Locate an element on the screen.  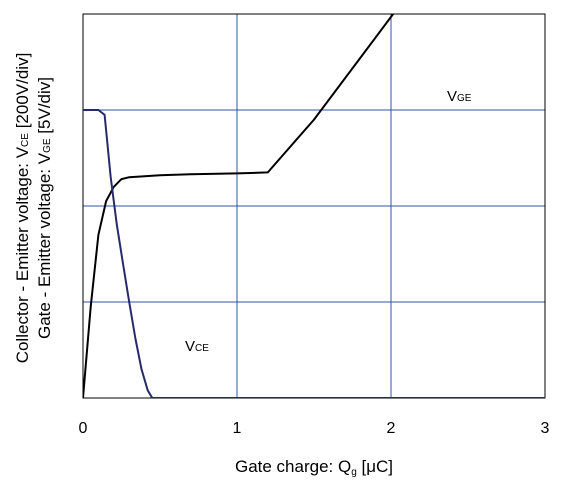
x-tick-label: 3 is located at coordinates (545, 428).